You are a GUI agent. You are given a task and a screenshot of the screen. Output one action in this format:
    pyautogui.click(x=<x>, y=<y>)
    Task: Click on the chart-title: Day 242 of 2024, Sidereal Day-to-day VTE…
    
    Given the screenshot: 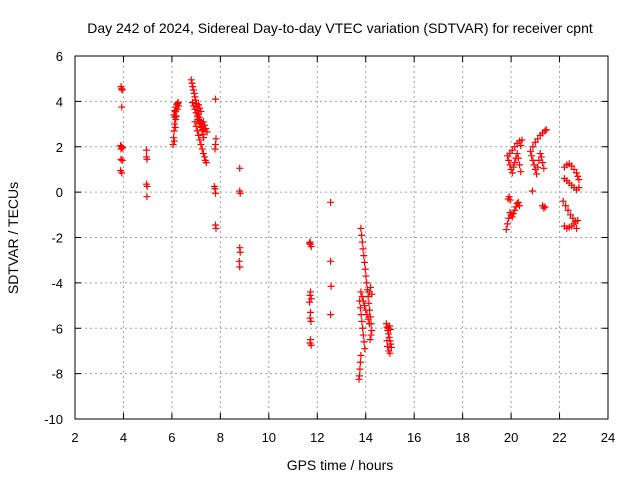 What is the action you would take?
    pyautogui.click(x=340, y=28)
    